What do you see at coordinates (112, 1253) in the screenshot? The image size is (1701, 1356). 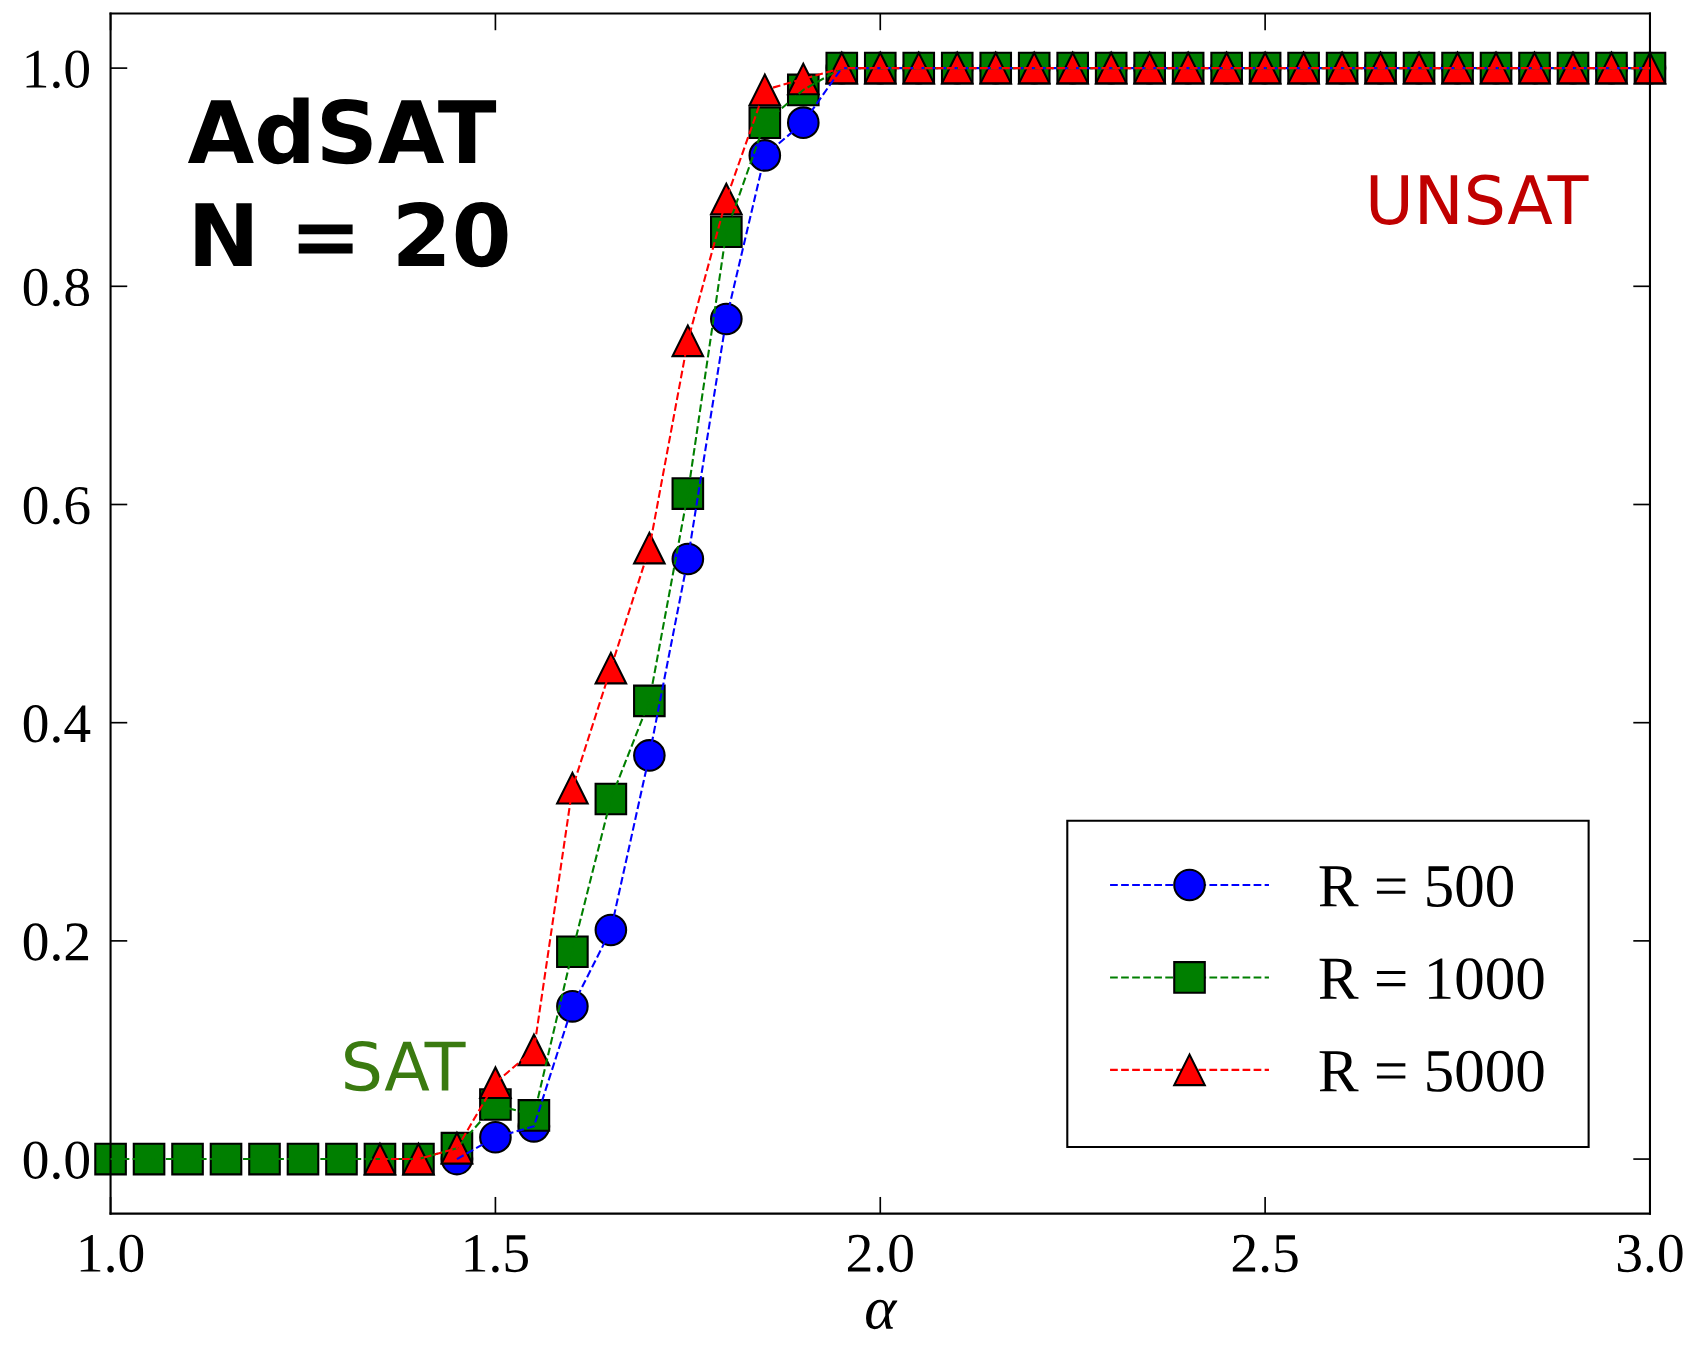 I see `x-tick-label: 1.0` at bounding box center [112, 1253].